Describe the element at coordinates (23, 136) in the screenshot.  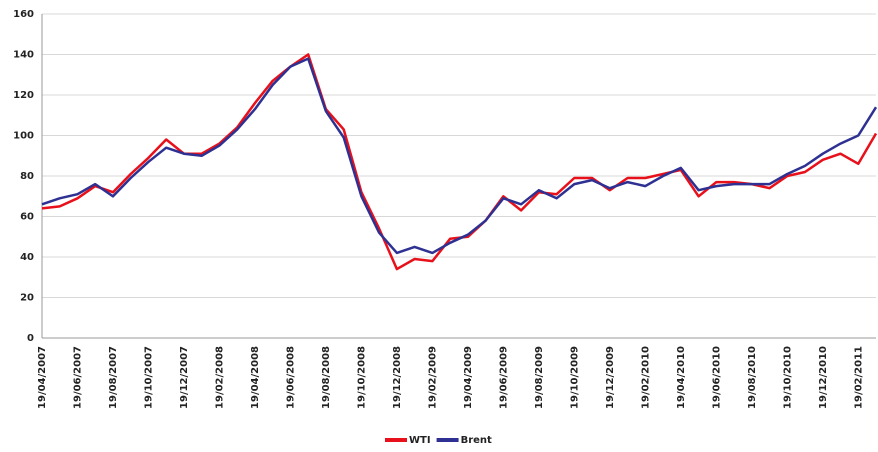
I see `y-tick-label: 100` at that location.